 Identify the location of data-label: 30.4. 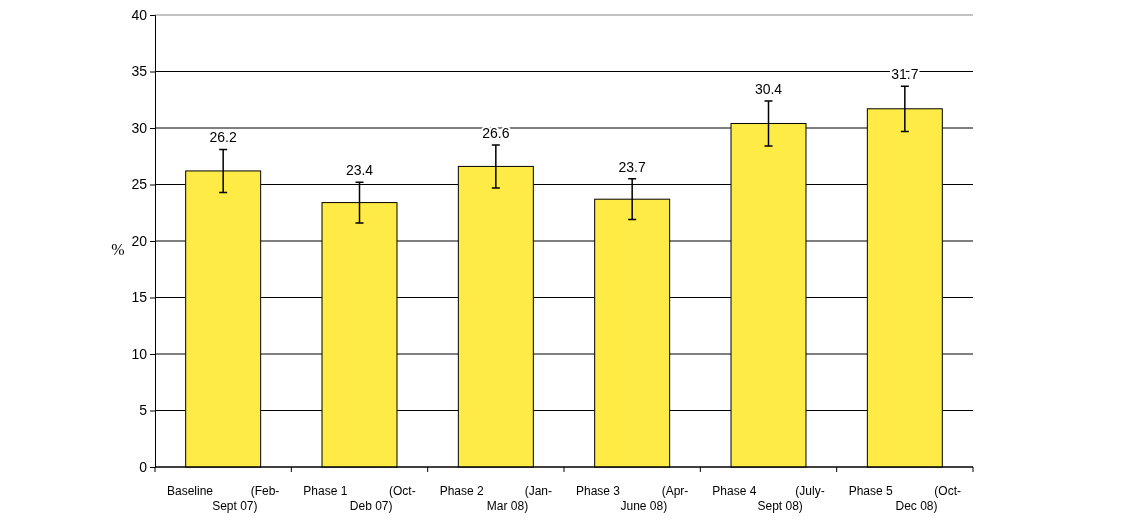
(768, 88).